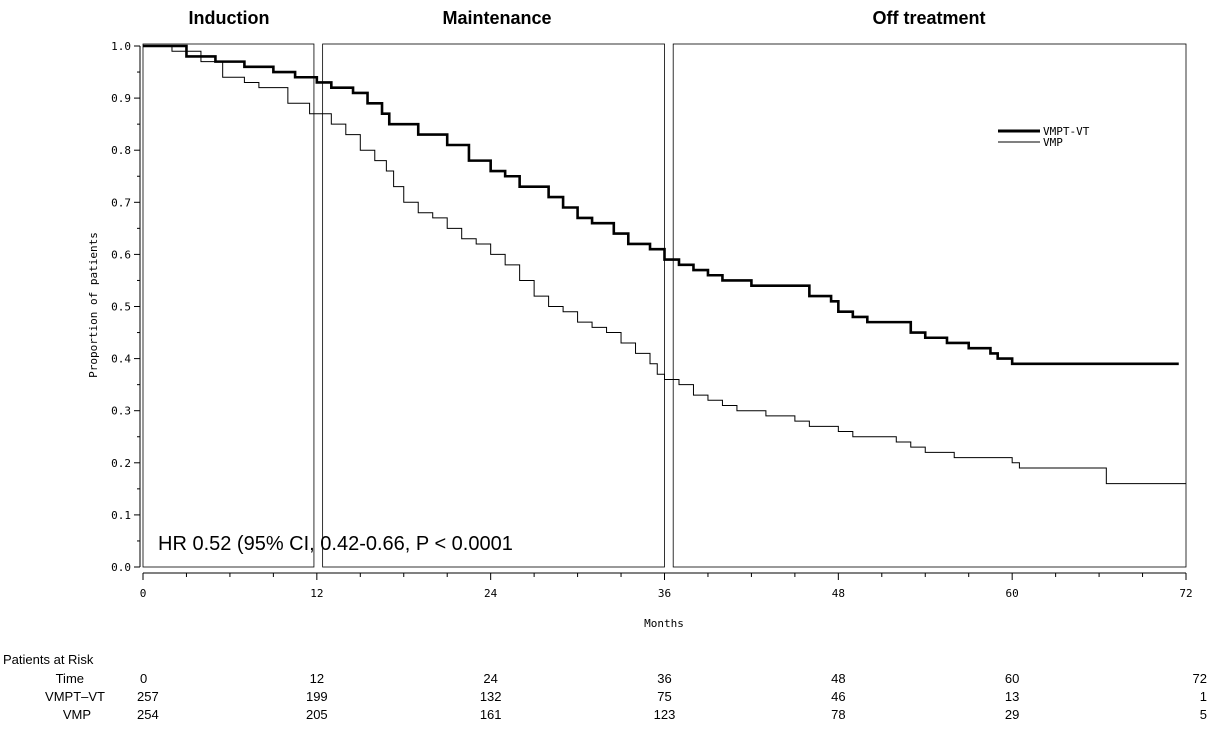 The width and height of the screenshot is (1215, 738). What do you see at coordinates (1200, 678) in the screenshot?
I see `risk-time-value: 72` at bounding box center [1200, 678].